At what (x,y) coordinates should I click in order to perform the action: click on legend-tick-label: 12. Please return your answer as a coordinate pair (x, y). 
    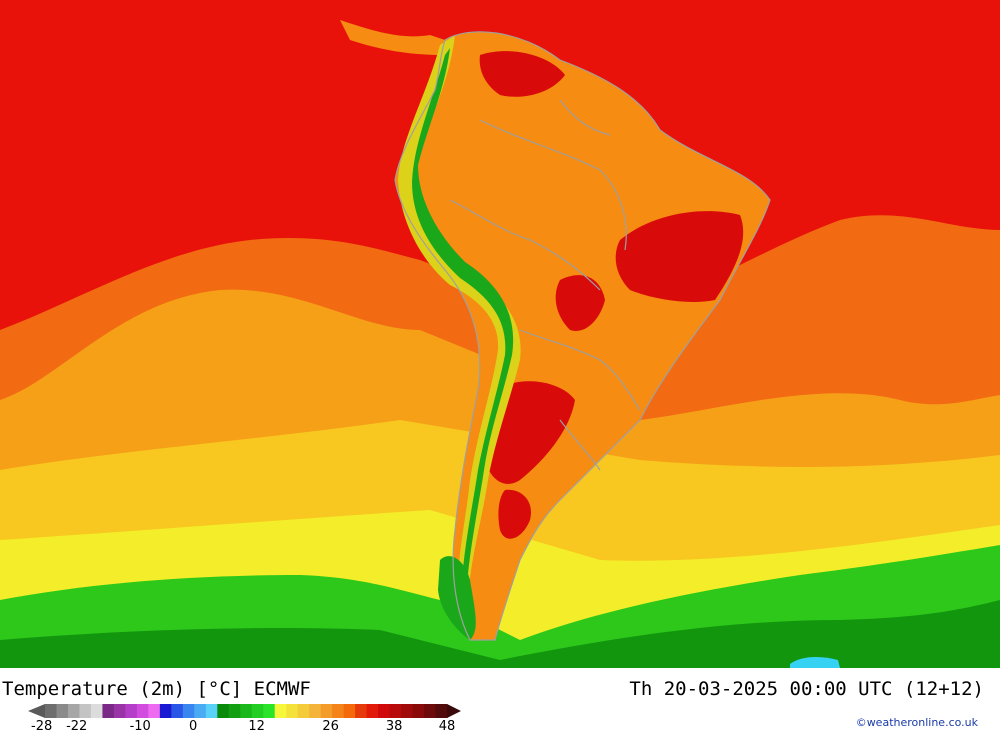
    Looking at the image, I should click on (256, 725).